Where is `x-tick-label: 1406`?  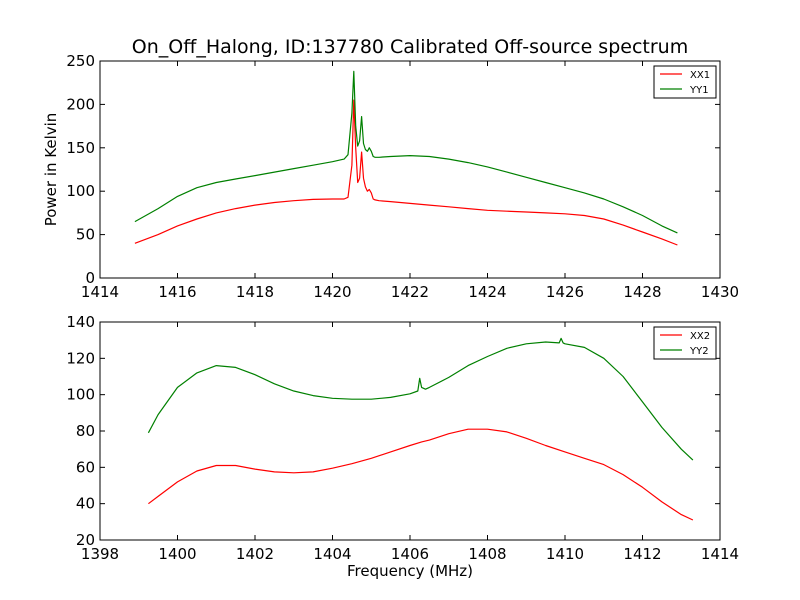
x-tick-label: 1406 is located at coordinates (410, 554).